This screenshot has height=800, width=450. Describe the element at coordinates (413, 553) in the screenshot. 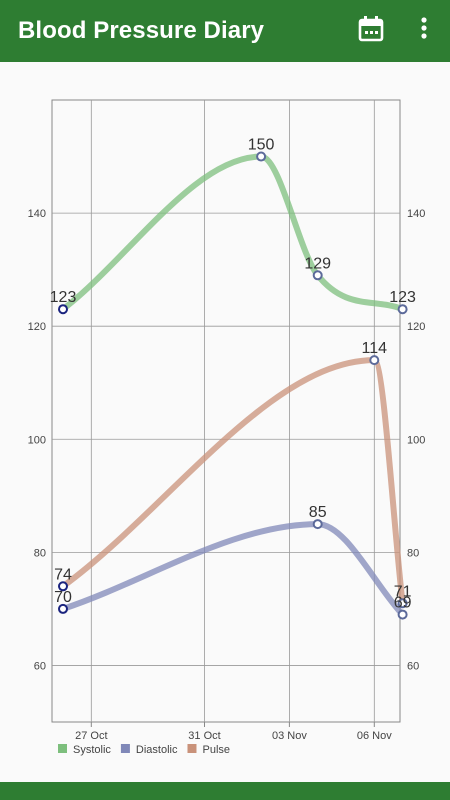

I see `y-tick-label-right: 80` at that location.